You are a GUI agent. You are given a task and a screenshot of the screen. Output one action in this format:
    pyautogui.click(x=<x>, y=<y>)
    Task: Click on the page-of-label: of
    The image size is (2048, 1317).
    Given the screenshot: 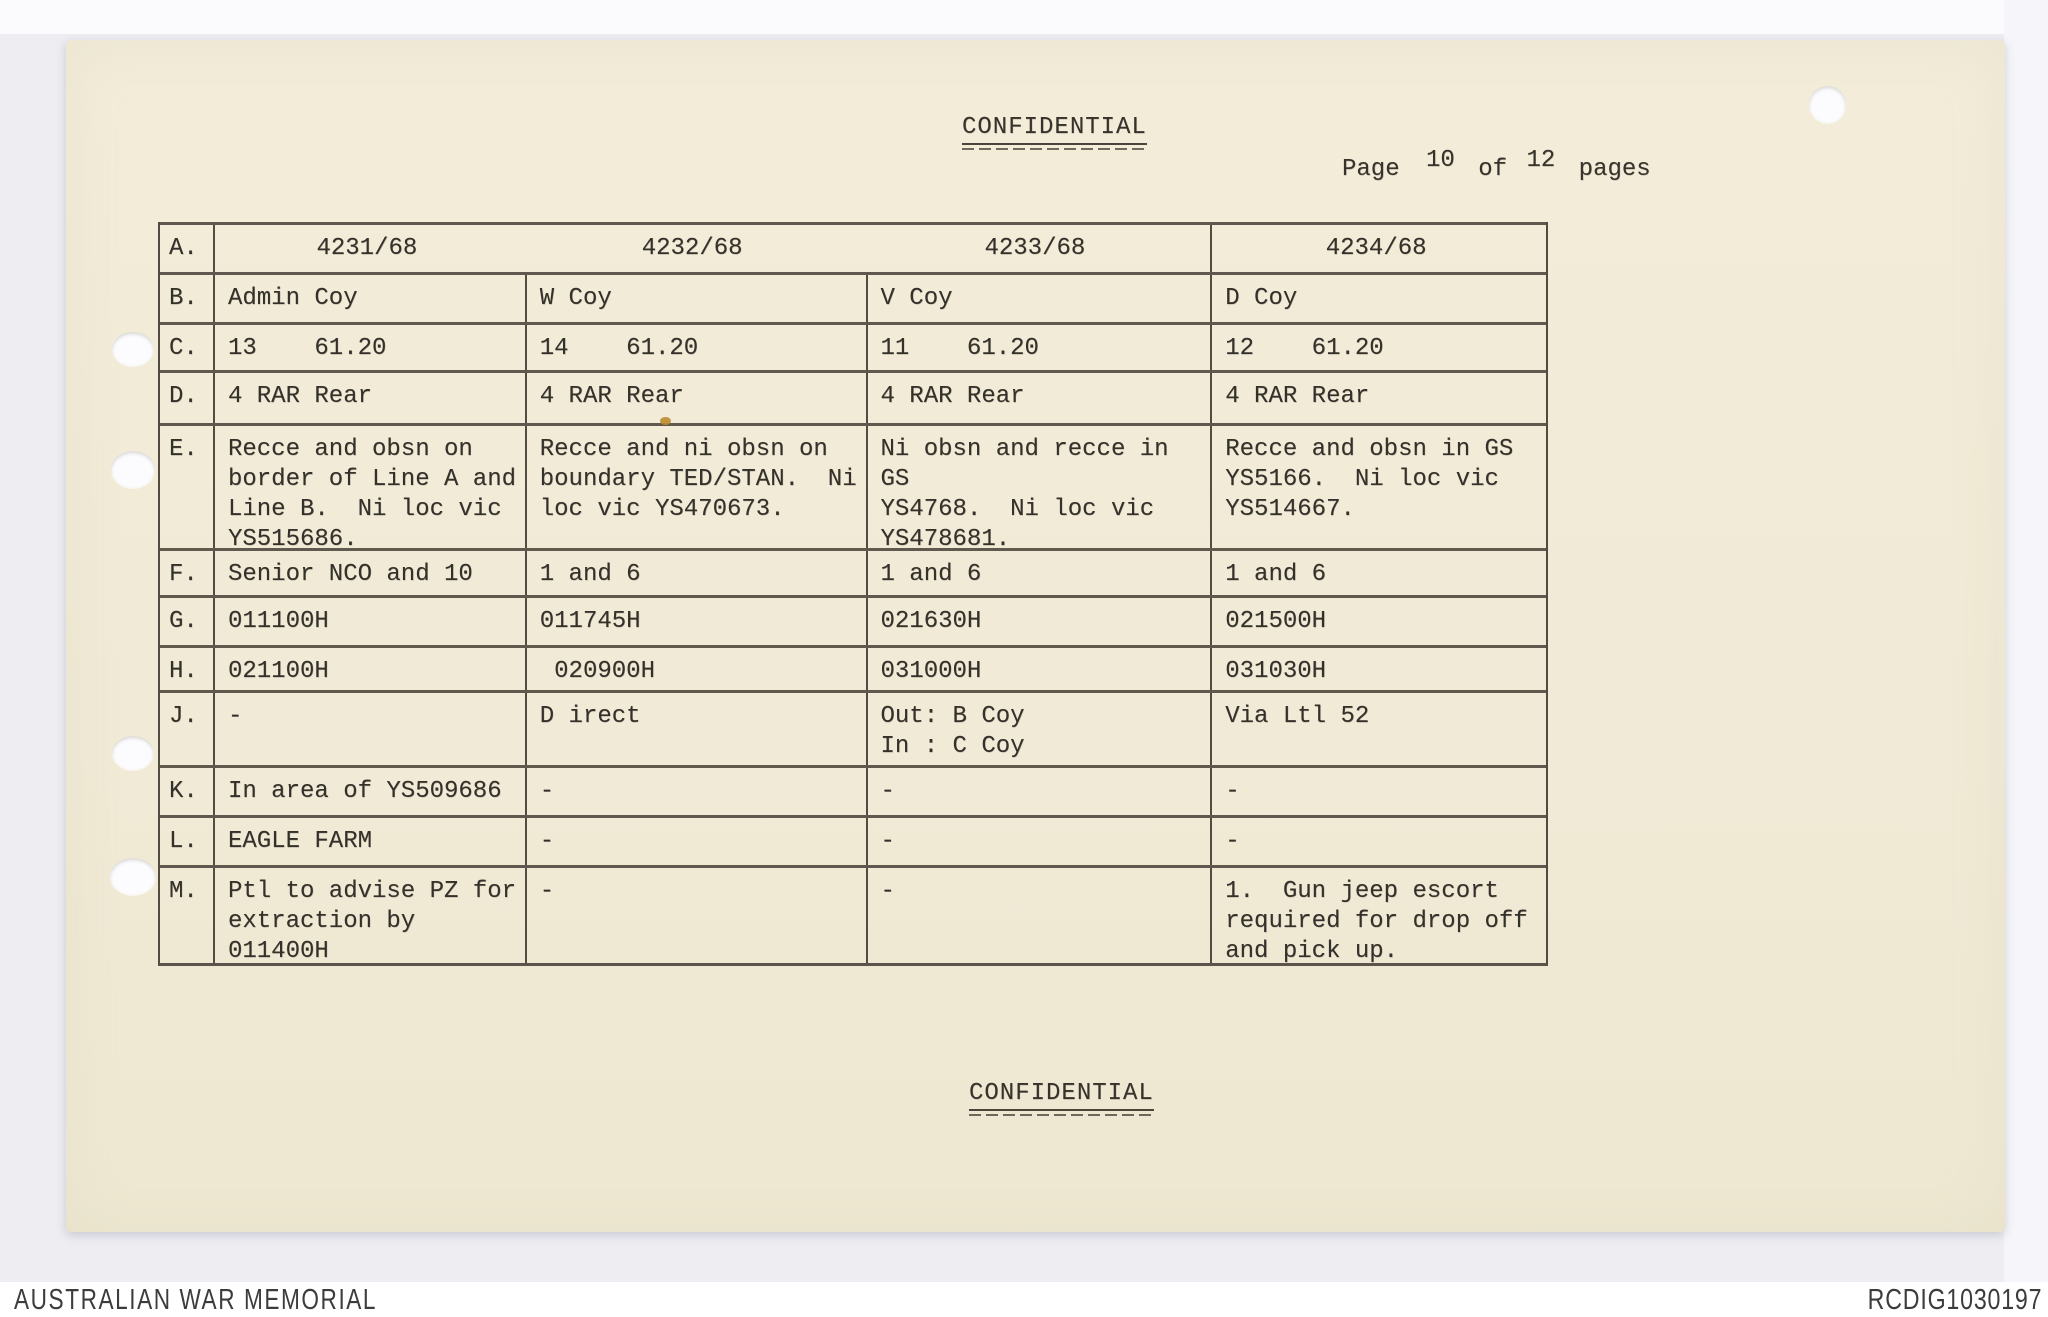 What is the action you would take?
    pyautogui.click(x=1493, y=169)
    